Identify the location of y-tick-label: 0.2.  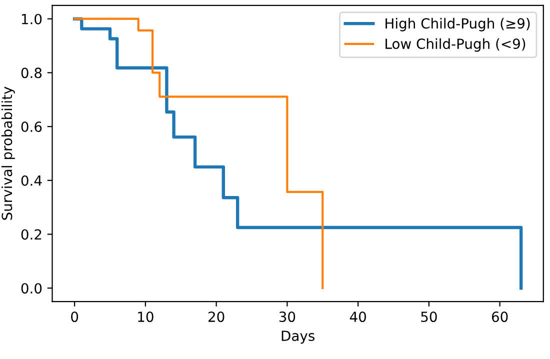
(31, 234).